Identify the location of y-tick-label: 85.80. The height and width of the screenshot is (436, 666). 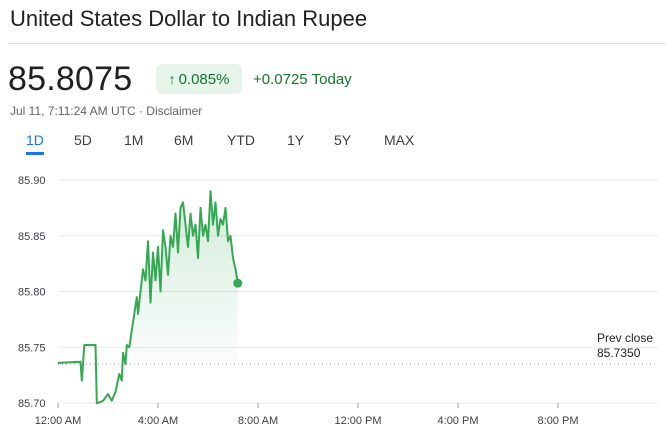
(32, 293).